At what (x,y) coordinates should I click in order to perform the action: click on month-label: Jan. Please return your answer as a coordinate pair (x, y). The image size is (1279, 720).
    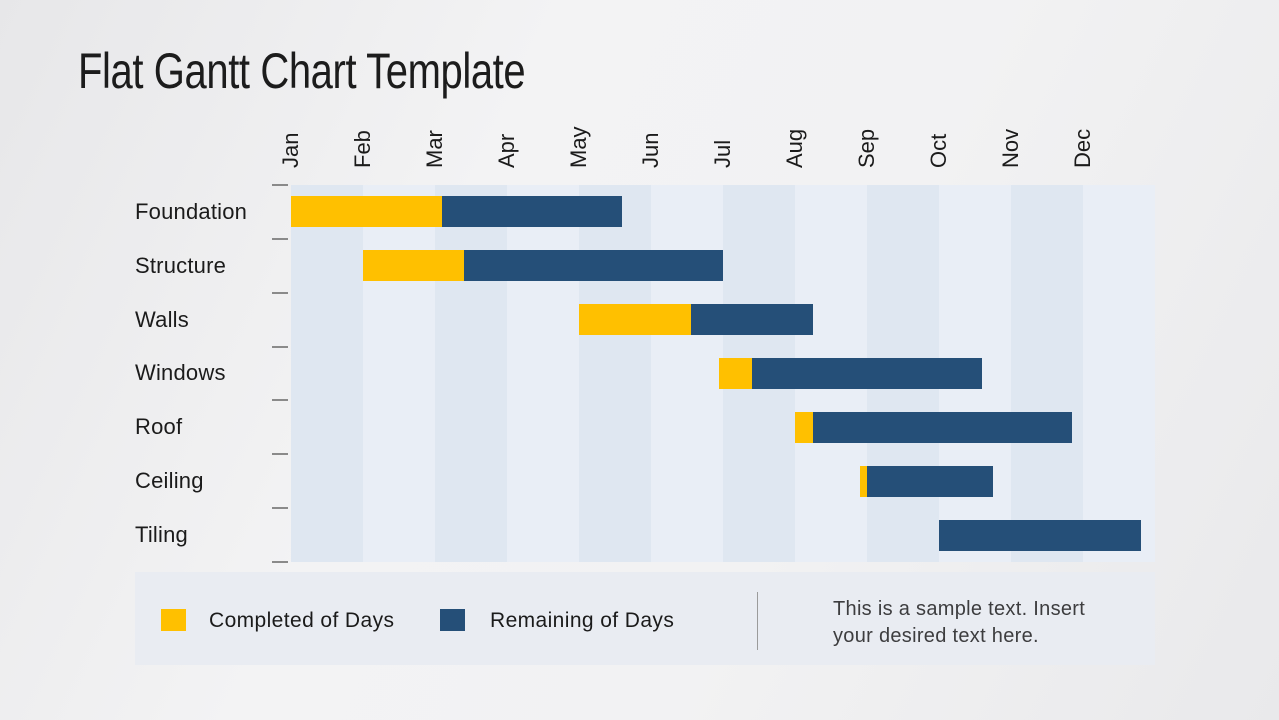
    Looking at the image, I should click on (290, 150).